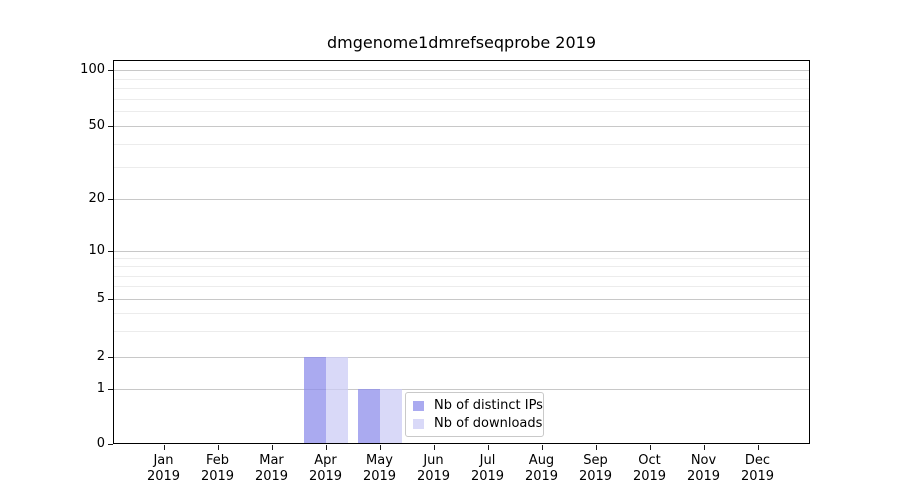 The image size is (900, 500). What do you see at coordinates (433, 468) in the screenshot?
I see `x-tick-label-jun: Jun 2019` at bounding box center [433, 468].